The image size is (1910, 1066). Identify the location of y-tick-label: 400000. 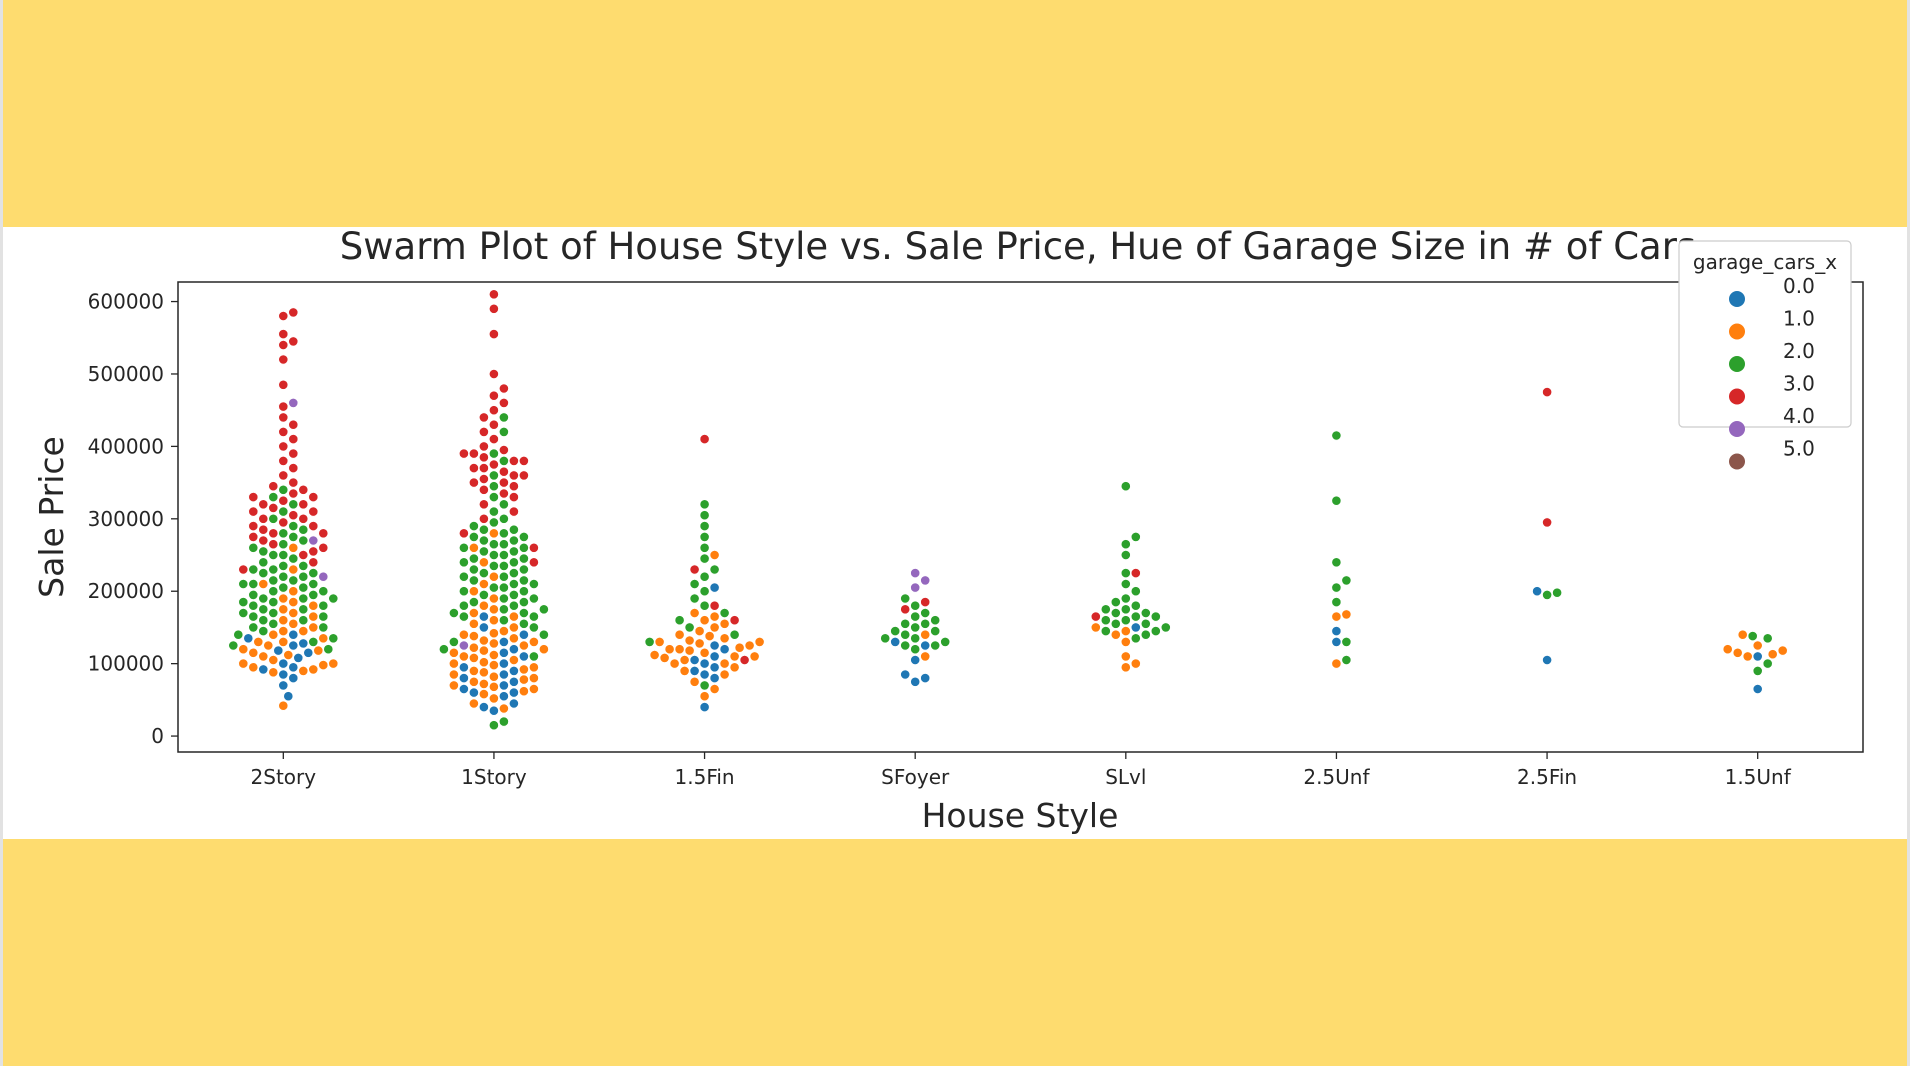
(126, 446).